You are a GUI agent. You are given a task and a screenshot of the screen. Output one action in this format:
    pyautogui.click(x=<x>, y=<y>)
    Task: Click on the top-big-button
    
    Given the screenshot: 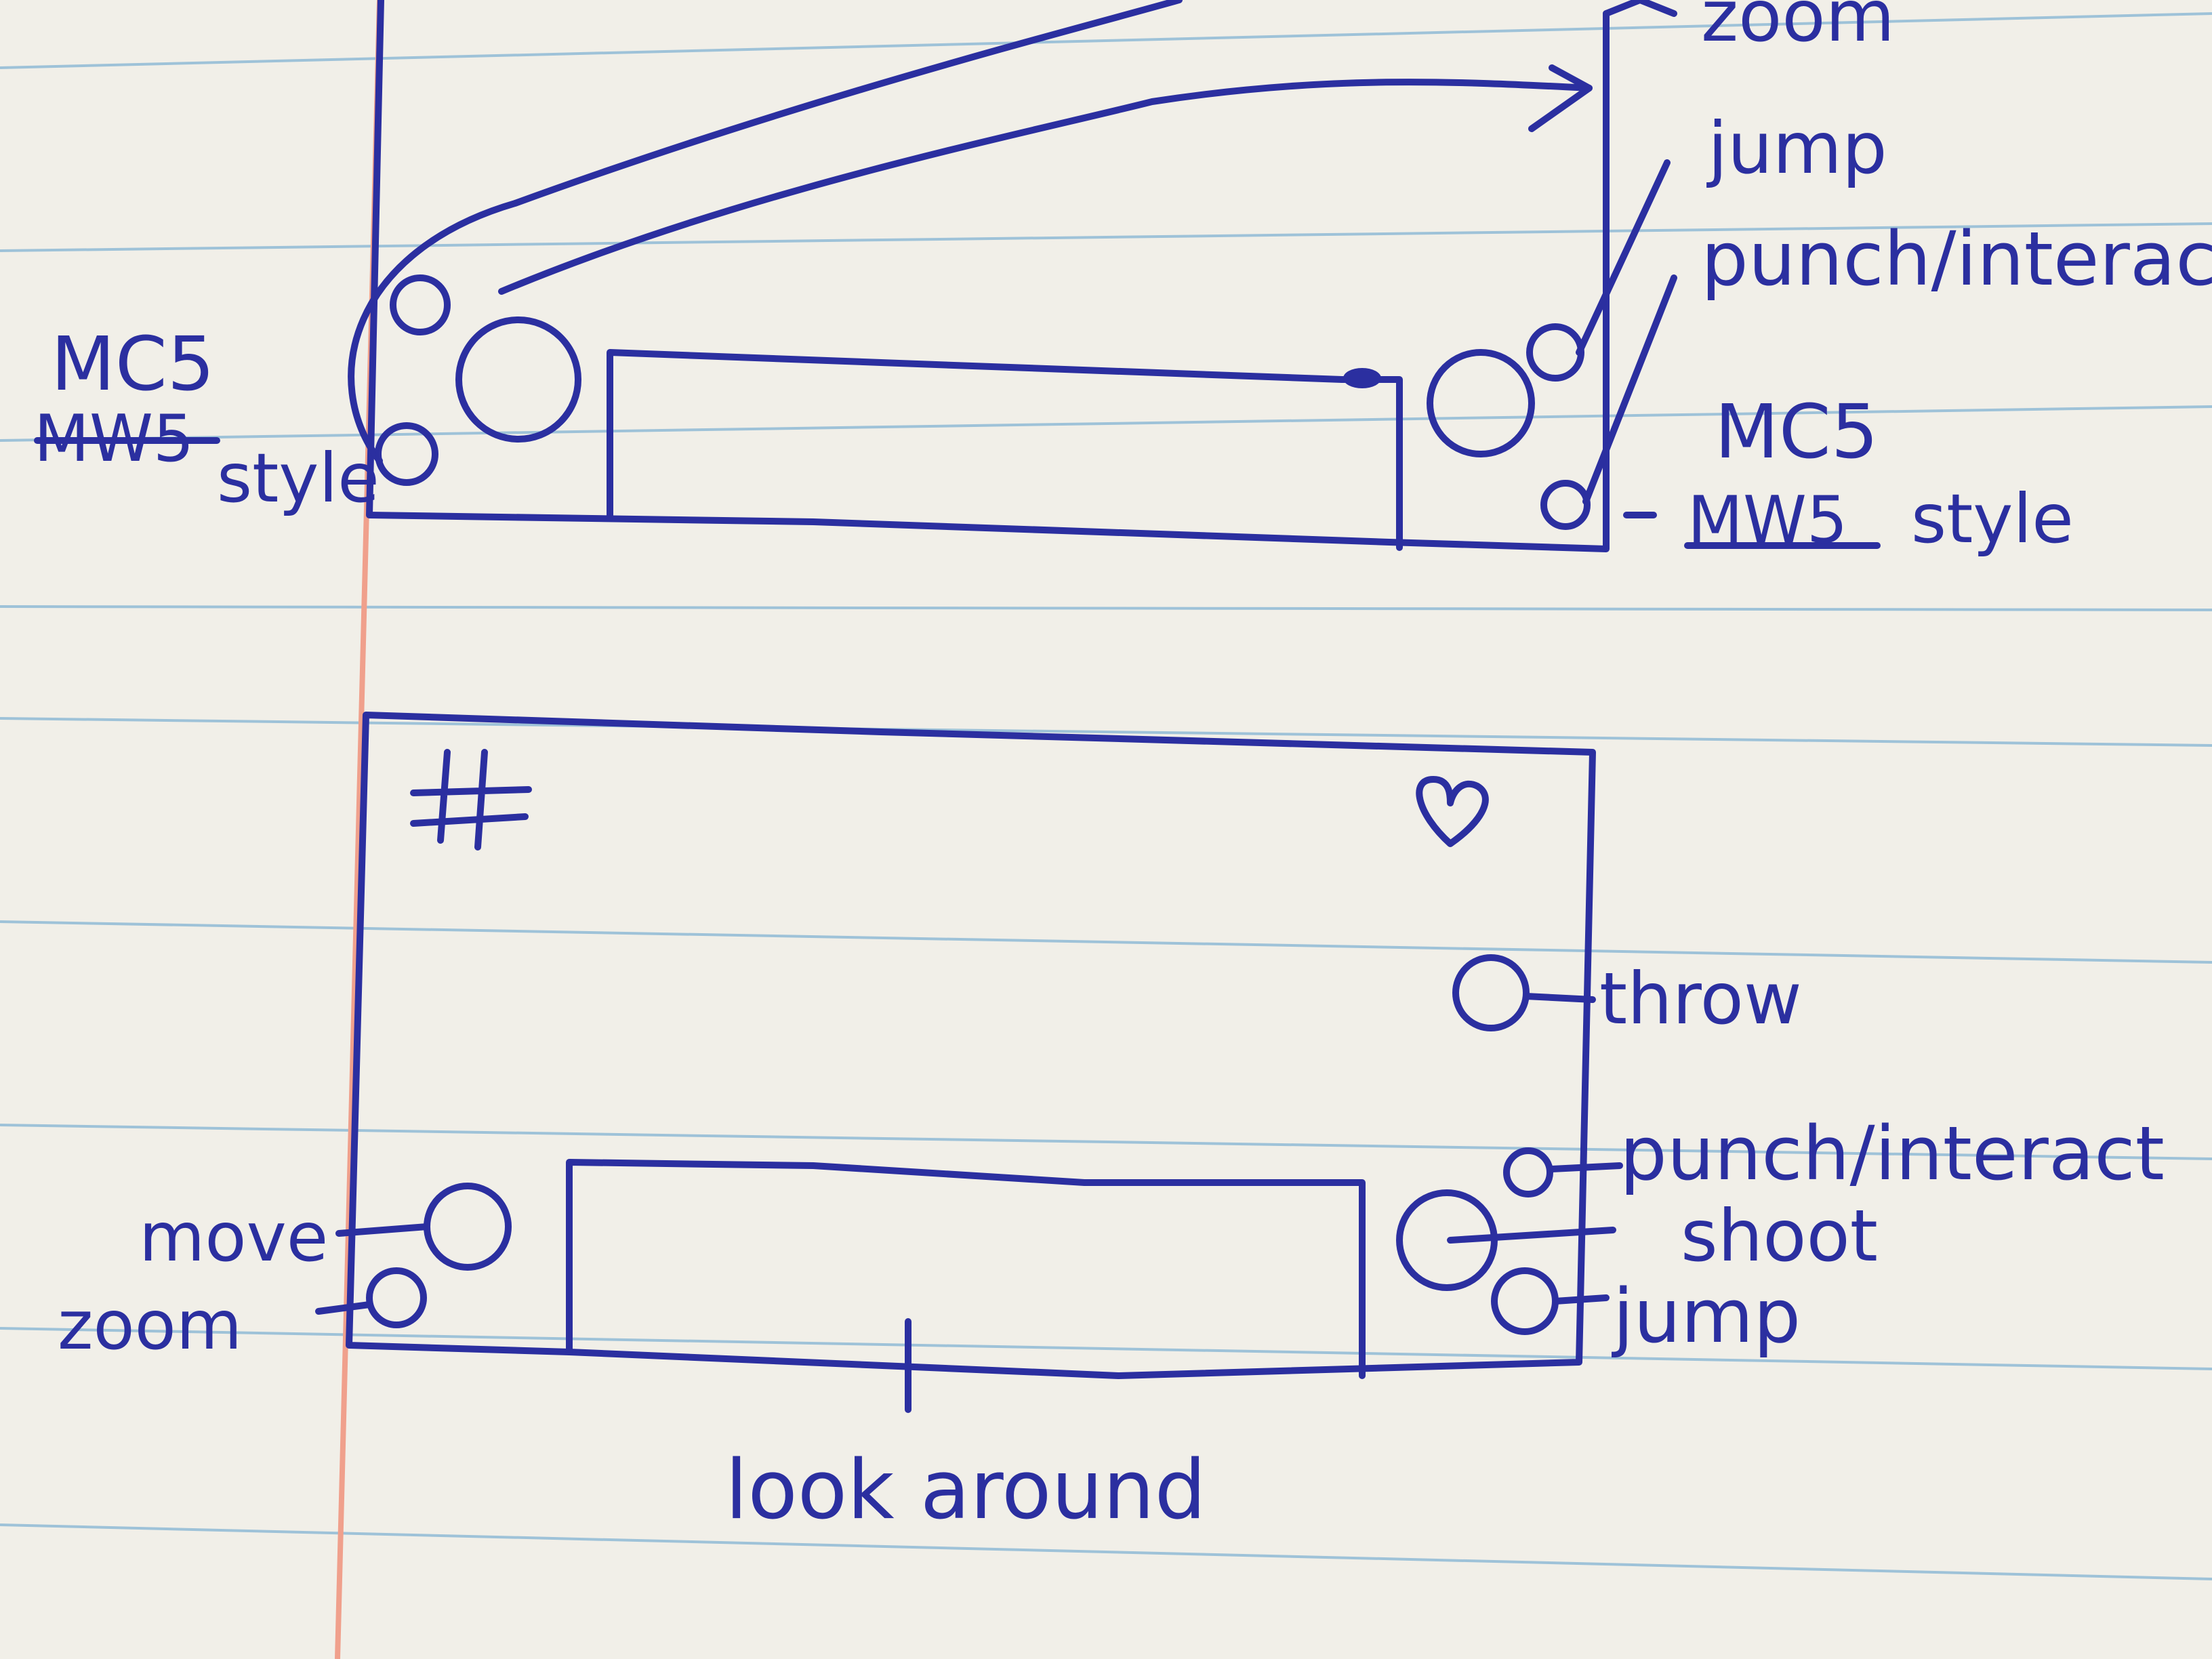 What is the action you would take?
    pyautogui.click(x=518, y=380)
    